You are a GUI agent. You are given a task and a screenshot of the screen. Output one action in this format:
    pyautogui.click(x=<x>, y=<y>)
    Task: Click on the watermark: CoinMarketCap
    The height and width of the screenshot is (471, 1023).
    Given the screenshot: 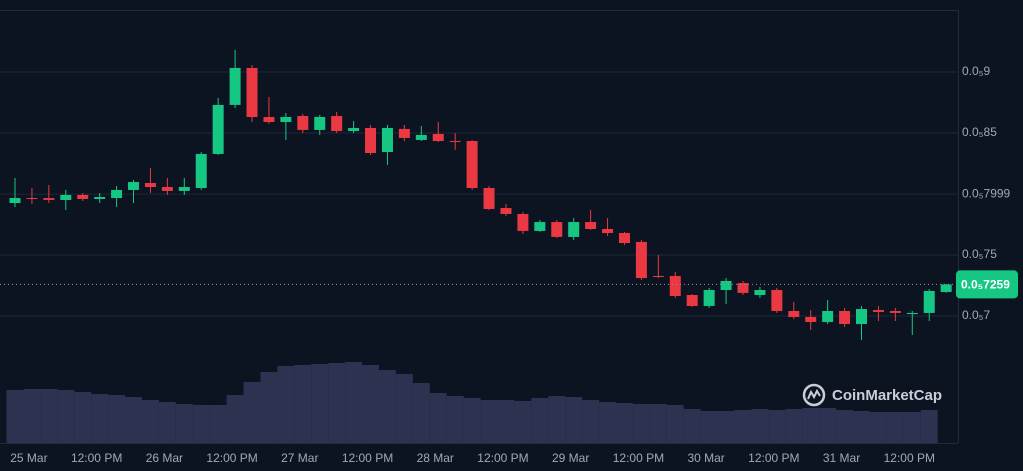 What is the action you would take?
    pyautogui.click(x=872, y=395)
    